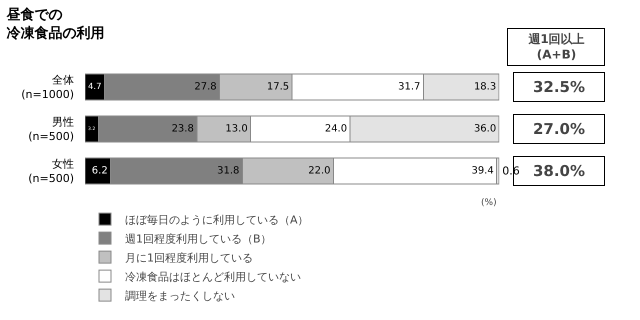  Describe the element at coordinates (51, 129) in the screenshot. I see `y-tick-label: 男性 (n=500)` at that location.